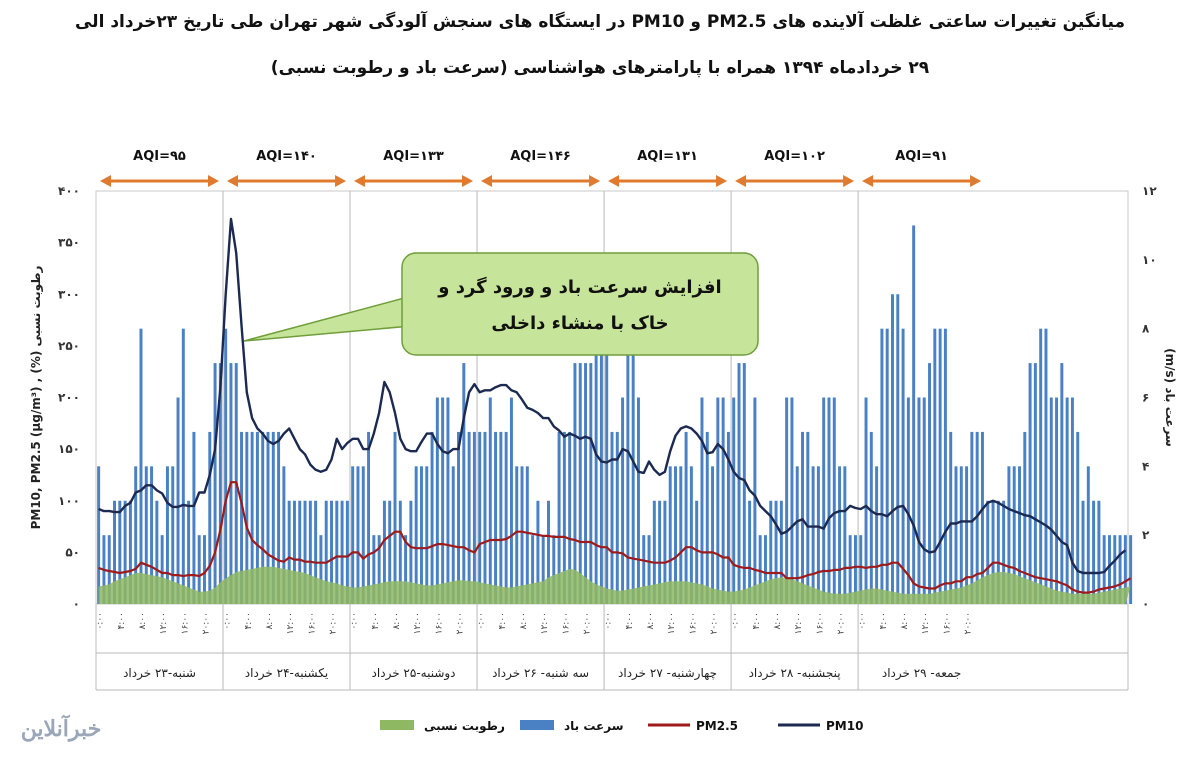 This screenshot has width=1200, height=758. Describe the element at coordinates (159, 156) in the screenshot. I see `aqi-label: AQI=۹۵` at that location.